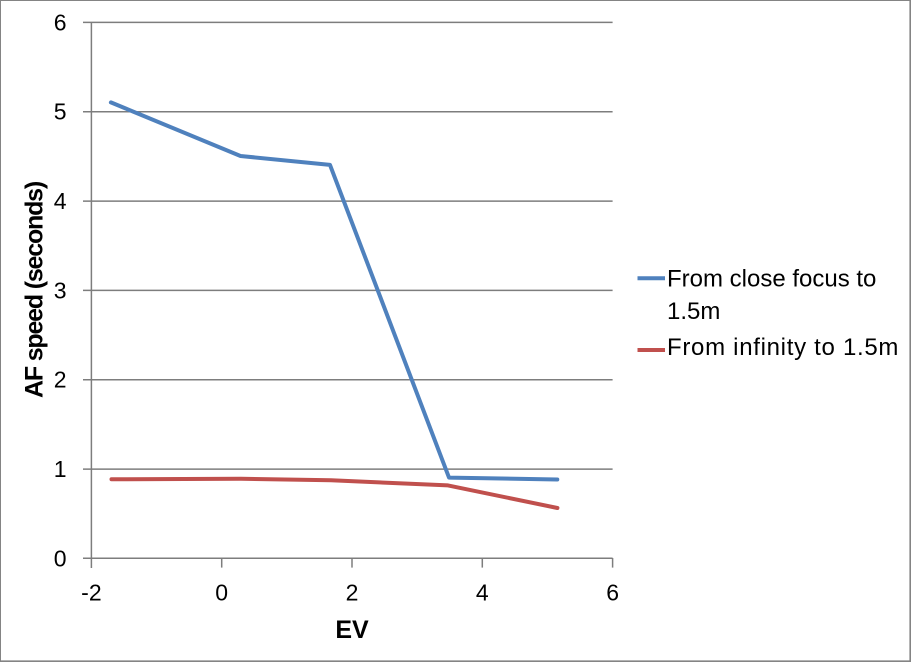 This screenshot has height=667, width=911. Describe the element at coordinates (783, 347) in the screenshot. I see `svg-text: From infinity to 1.5m` at that location.